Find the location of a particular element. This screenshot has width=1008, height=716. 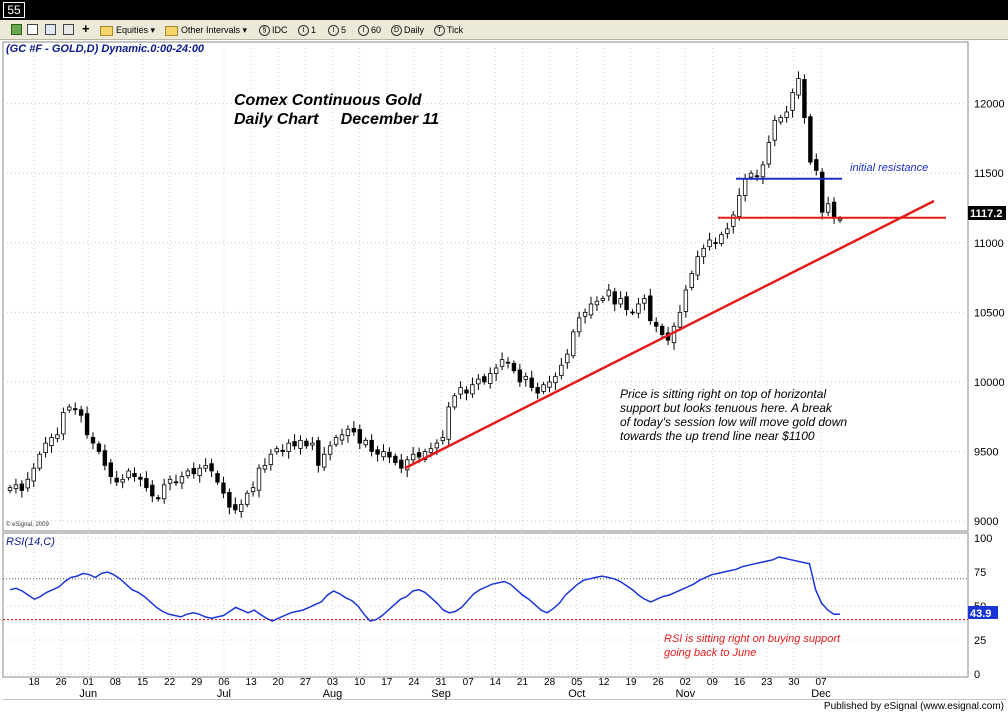

window-titlebar: 55 is located at coordinates (504, 10).